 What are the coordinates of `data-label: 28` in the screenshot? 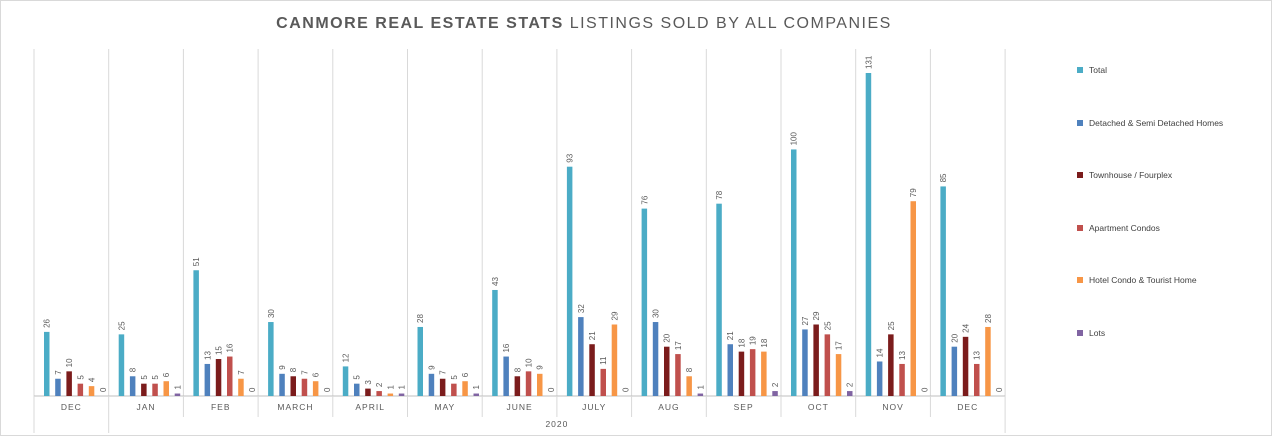 It's located at (420, 318).